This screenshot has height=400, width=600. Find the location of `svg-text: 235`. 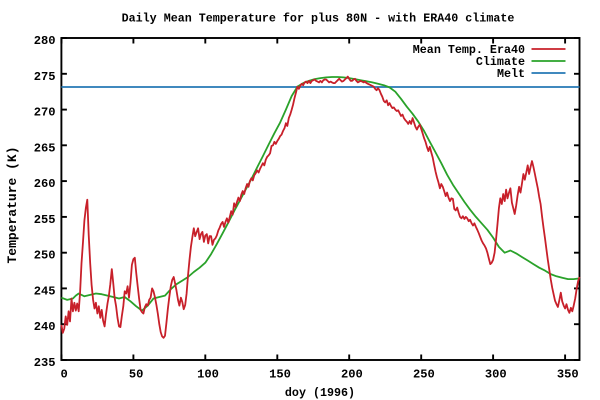

svg-text: 235 is located at coordinates (45, 363).